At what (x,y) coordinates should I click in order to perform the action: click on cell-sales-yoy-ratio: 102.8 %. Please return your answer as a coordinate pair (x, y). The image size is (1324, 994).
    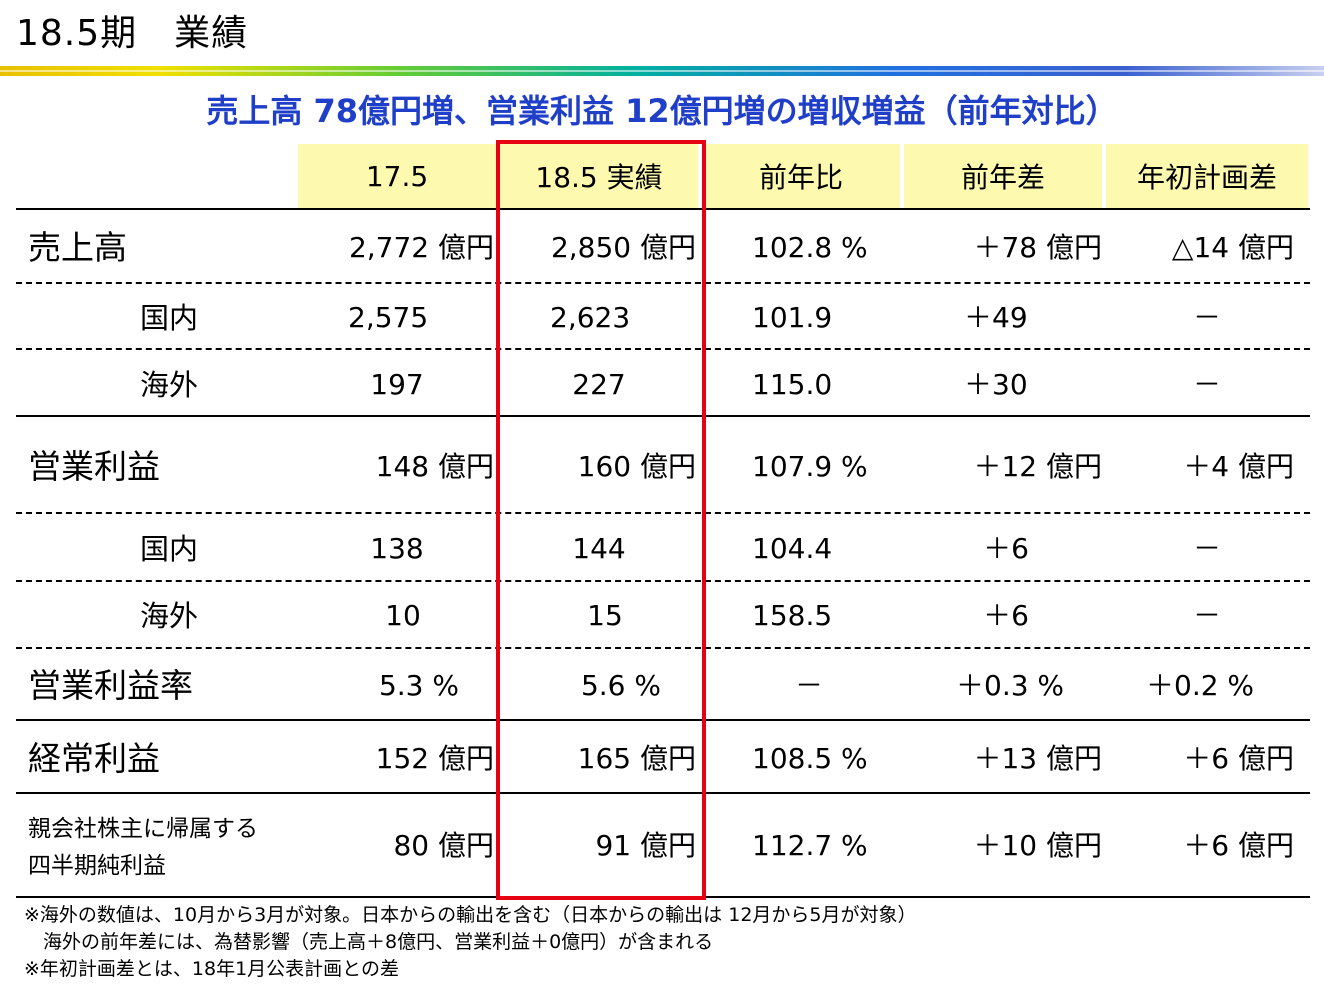
    Looking at the image, I should click on (810, 247).